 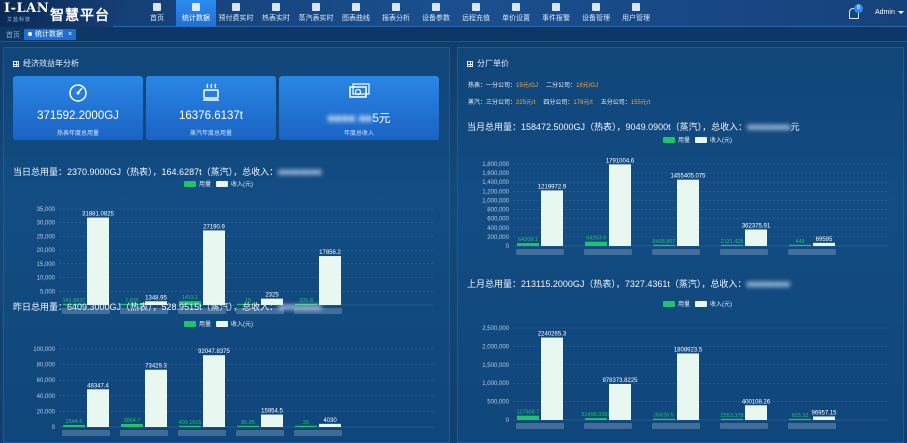 What do you see at coordinates (316, 13) in the screenshot?
I see `nav-item-4: 蒸汽表实时` at bounding box center [316, 13].